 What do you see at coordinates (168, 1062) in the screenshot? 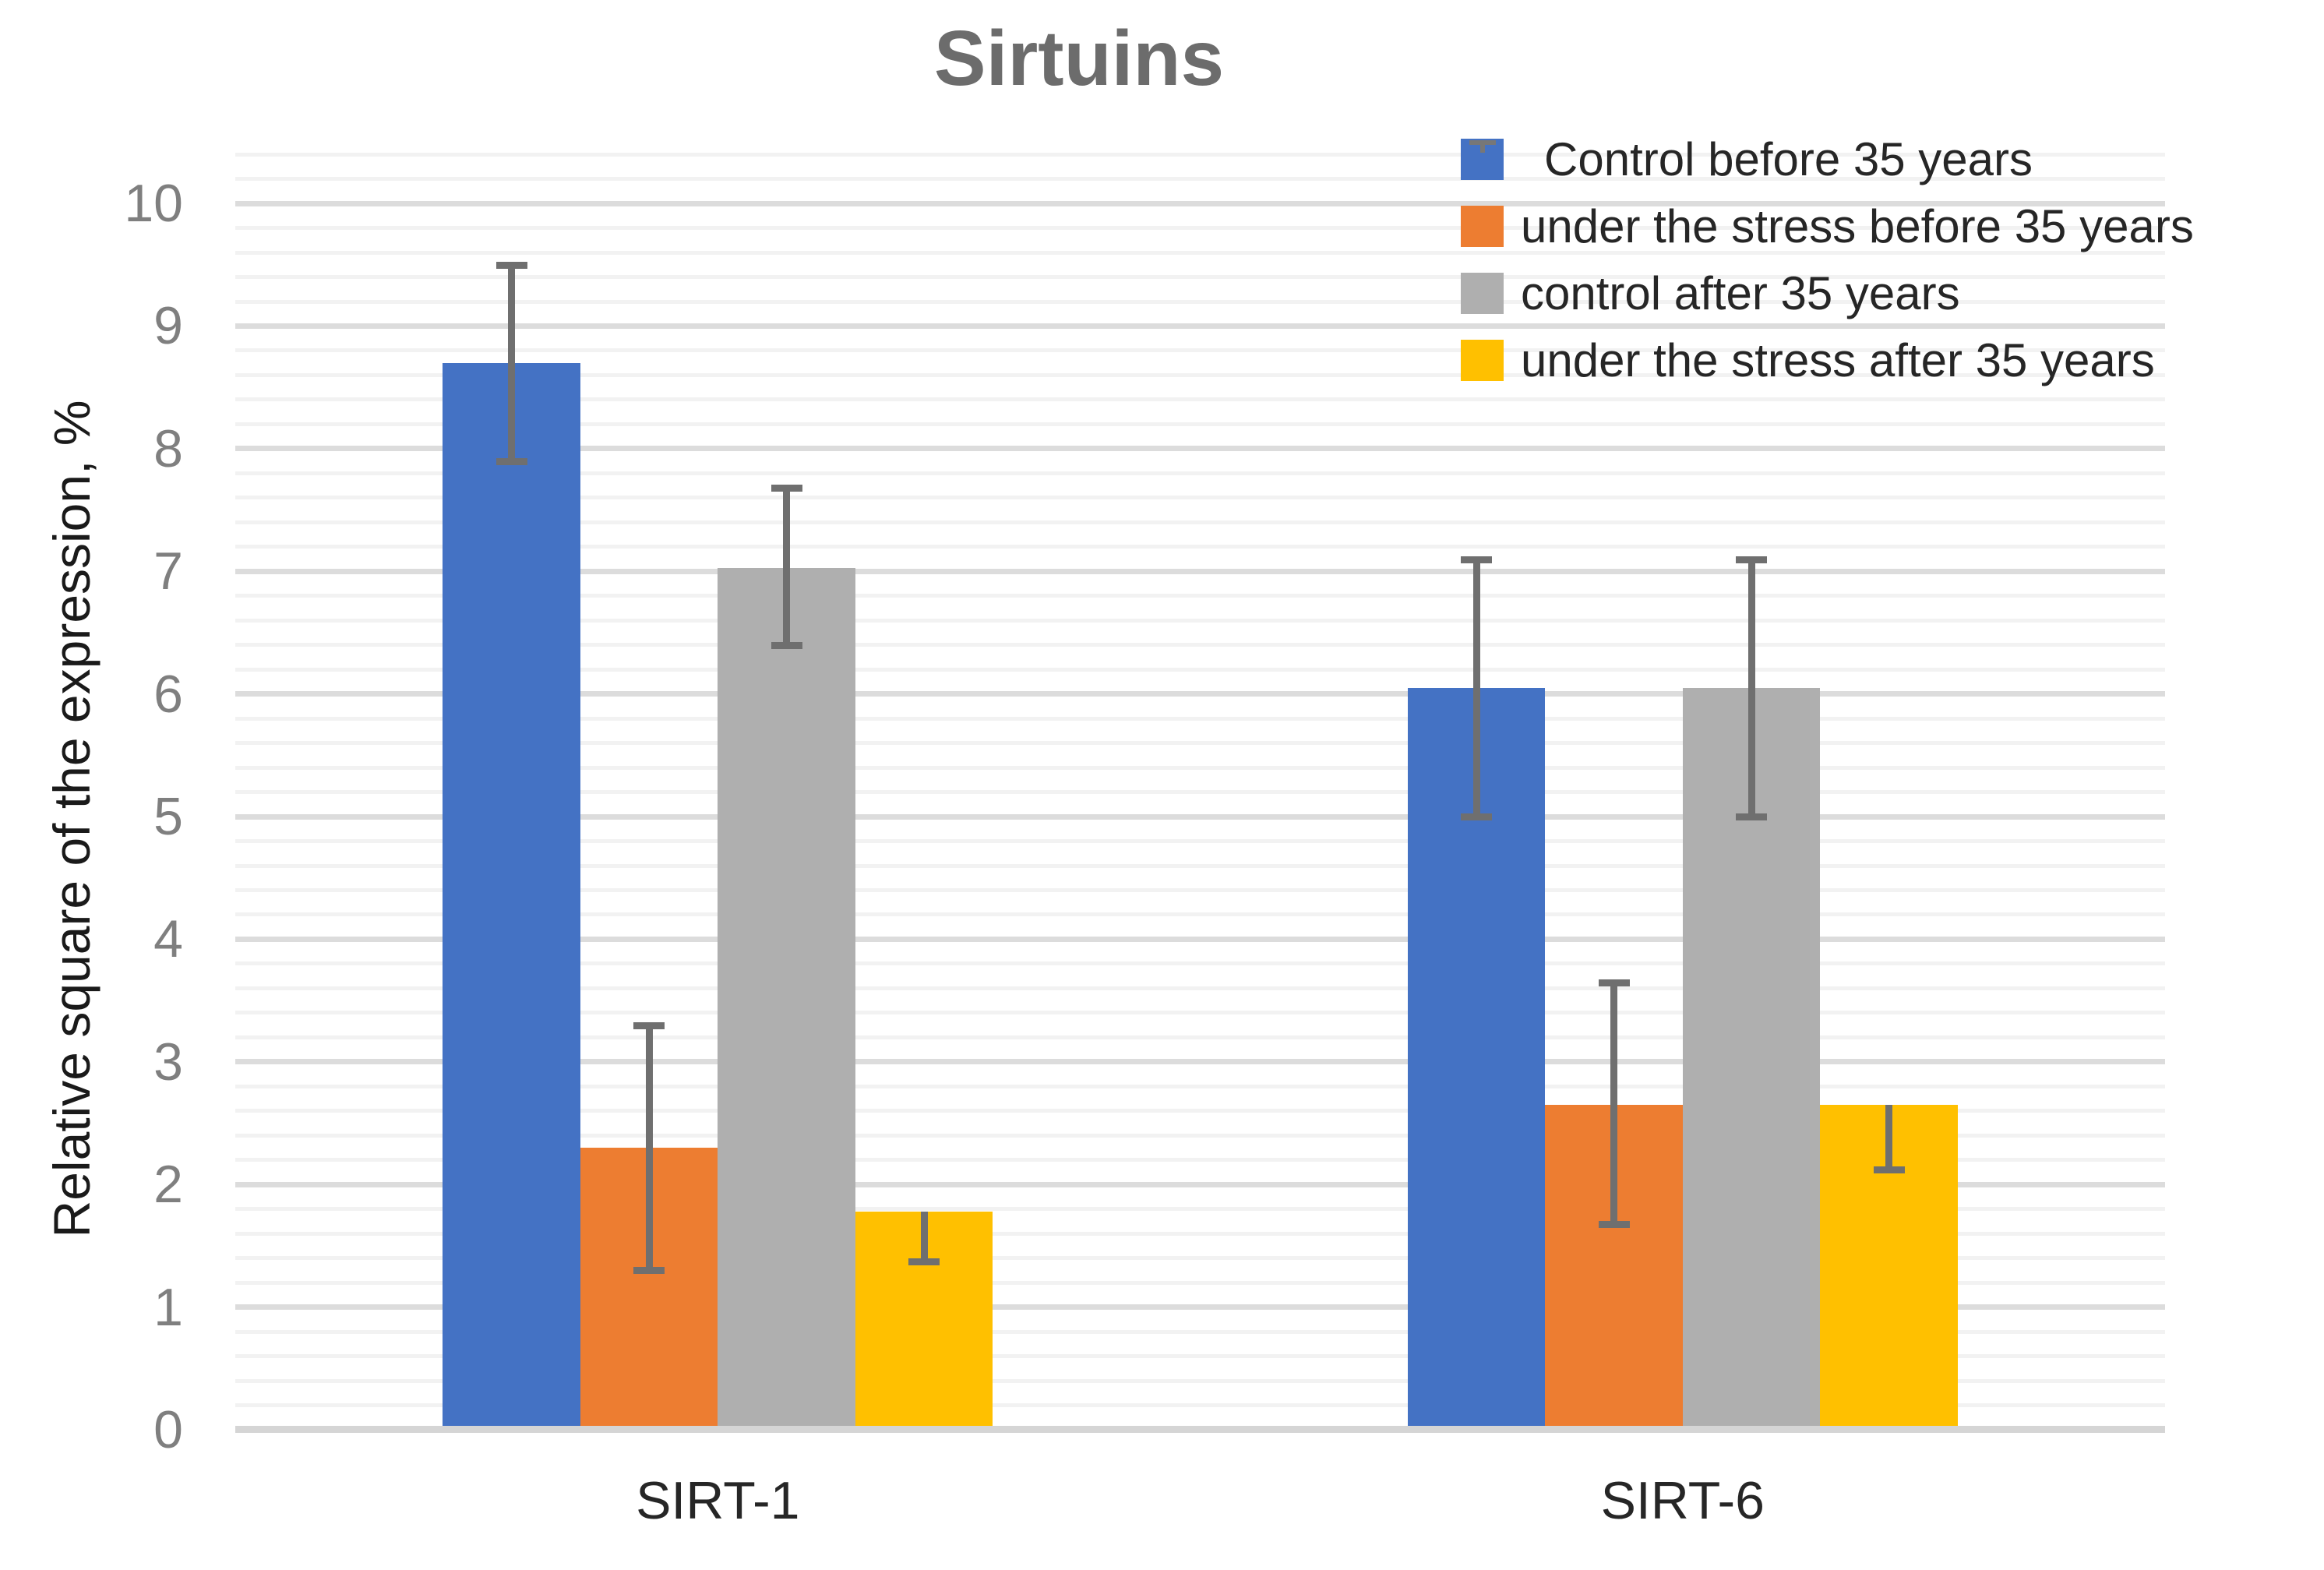
I see `y-tick-label: 3` at bounding box center [168, 1062].